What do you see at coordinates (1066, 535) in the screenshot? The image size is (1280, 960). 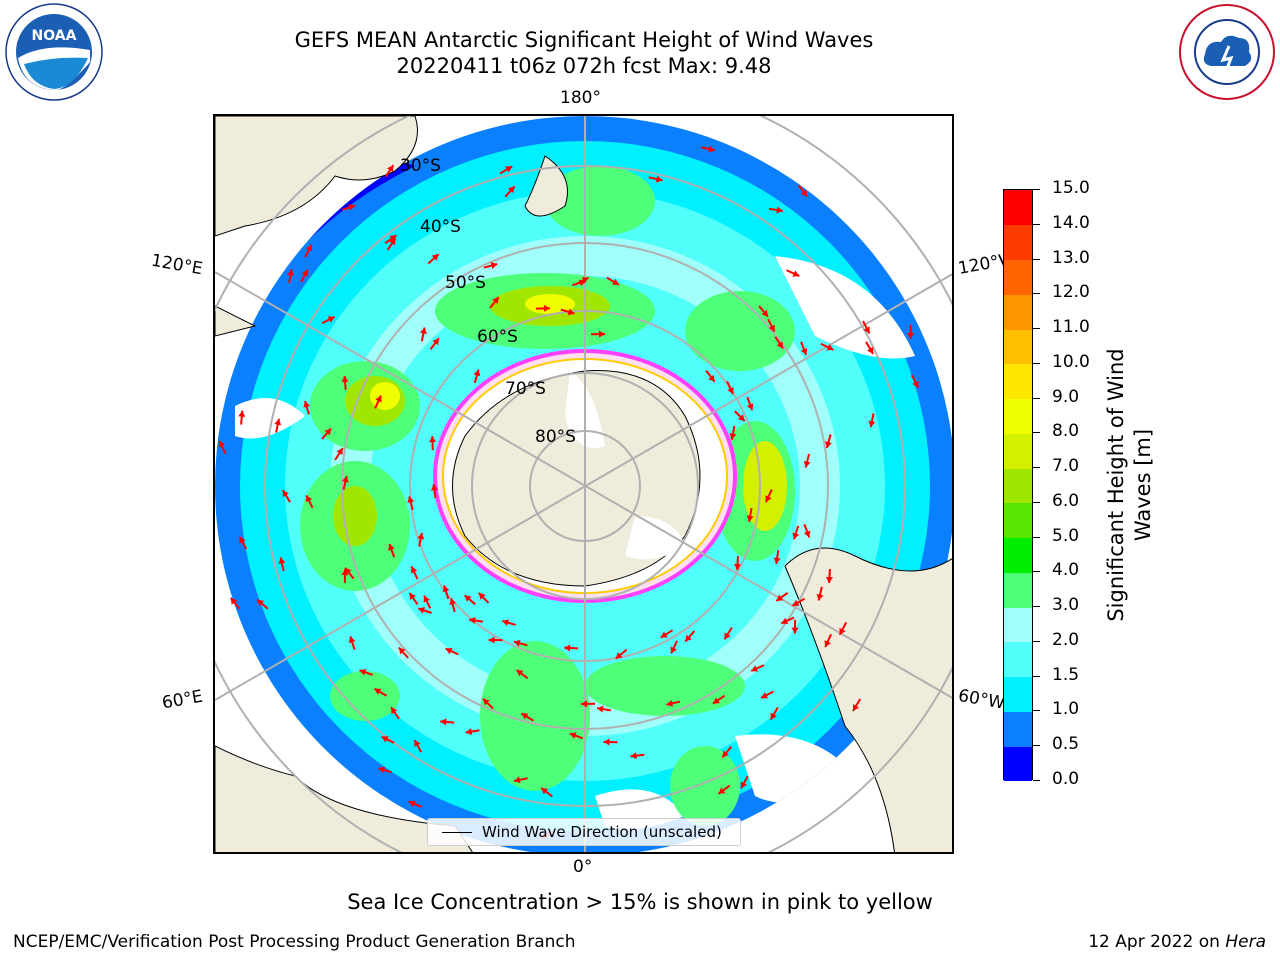 I see `colorbar-tick-label: 5.0` at bounding box center [1066, 535].